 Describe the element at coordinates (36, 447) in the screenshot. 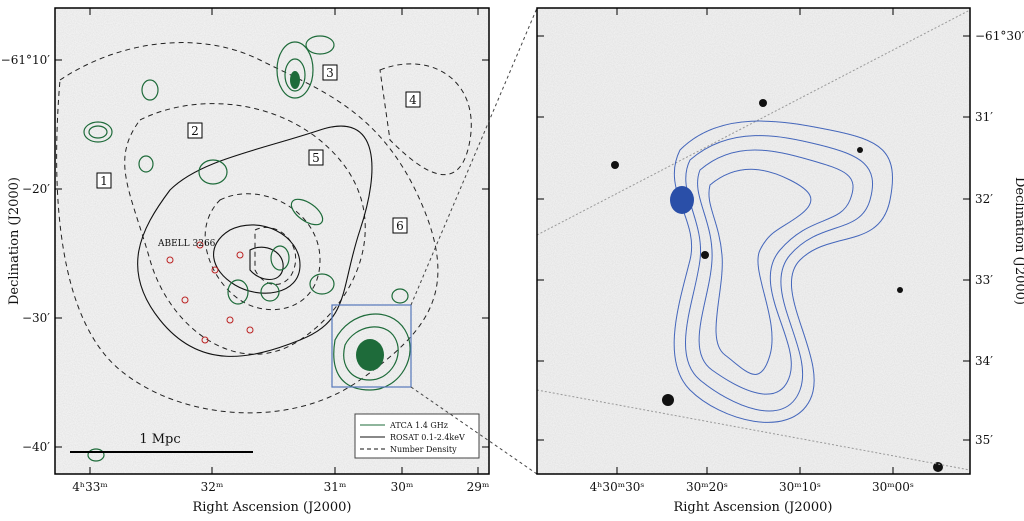

I see `y-tick-label: −40′` at that location.